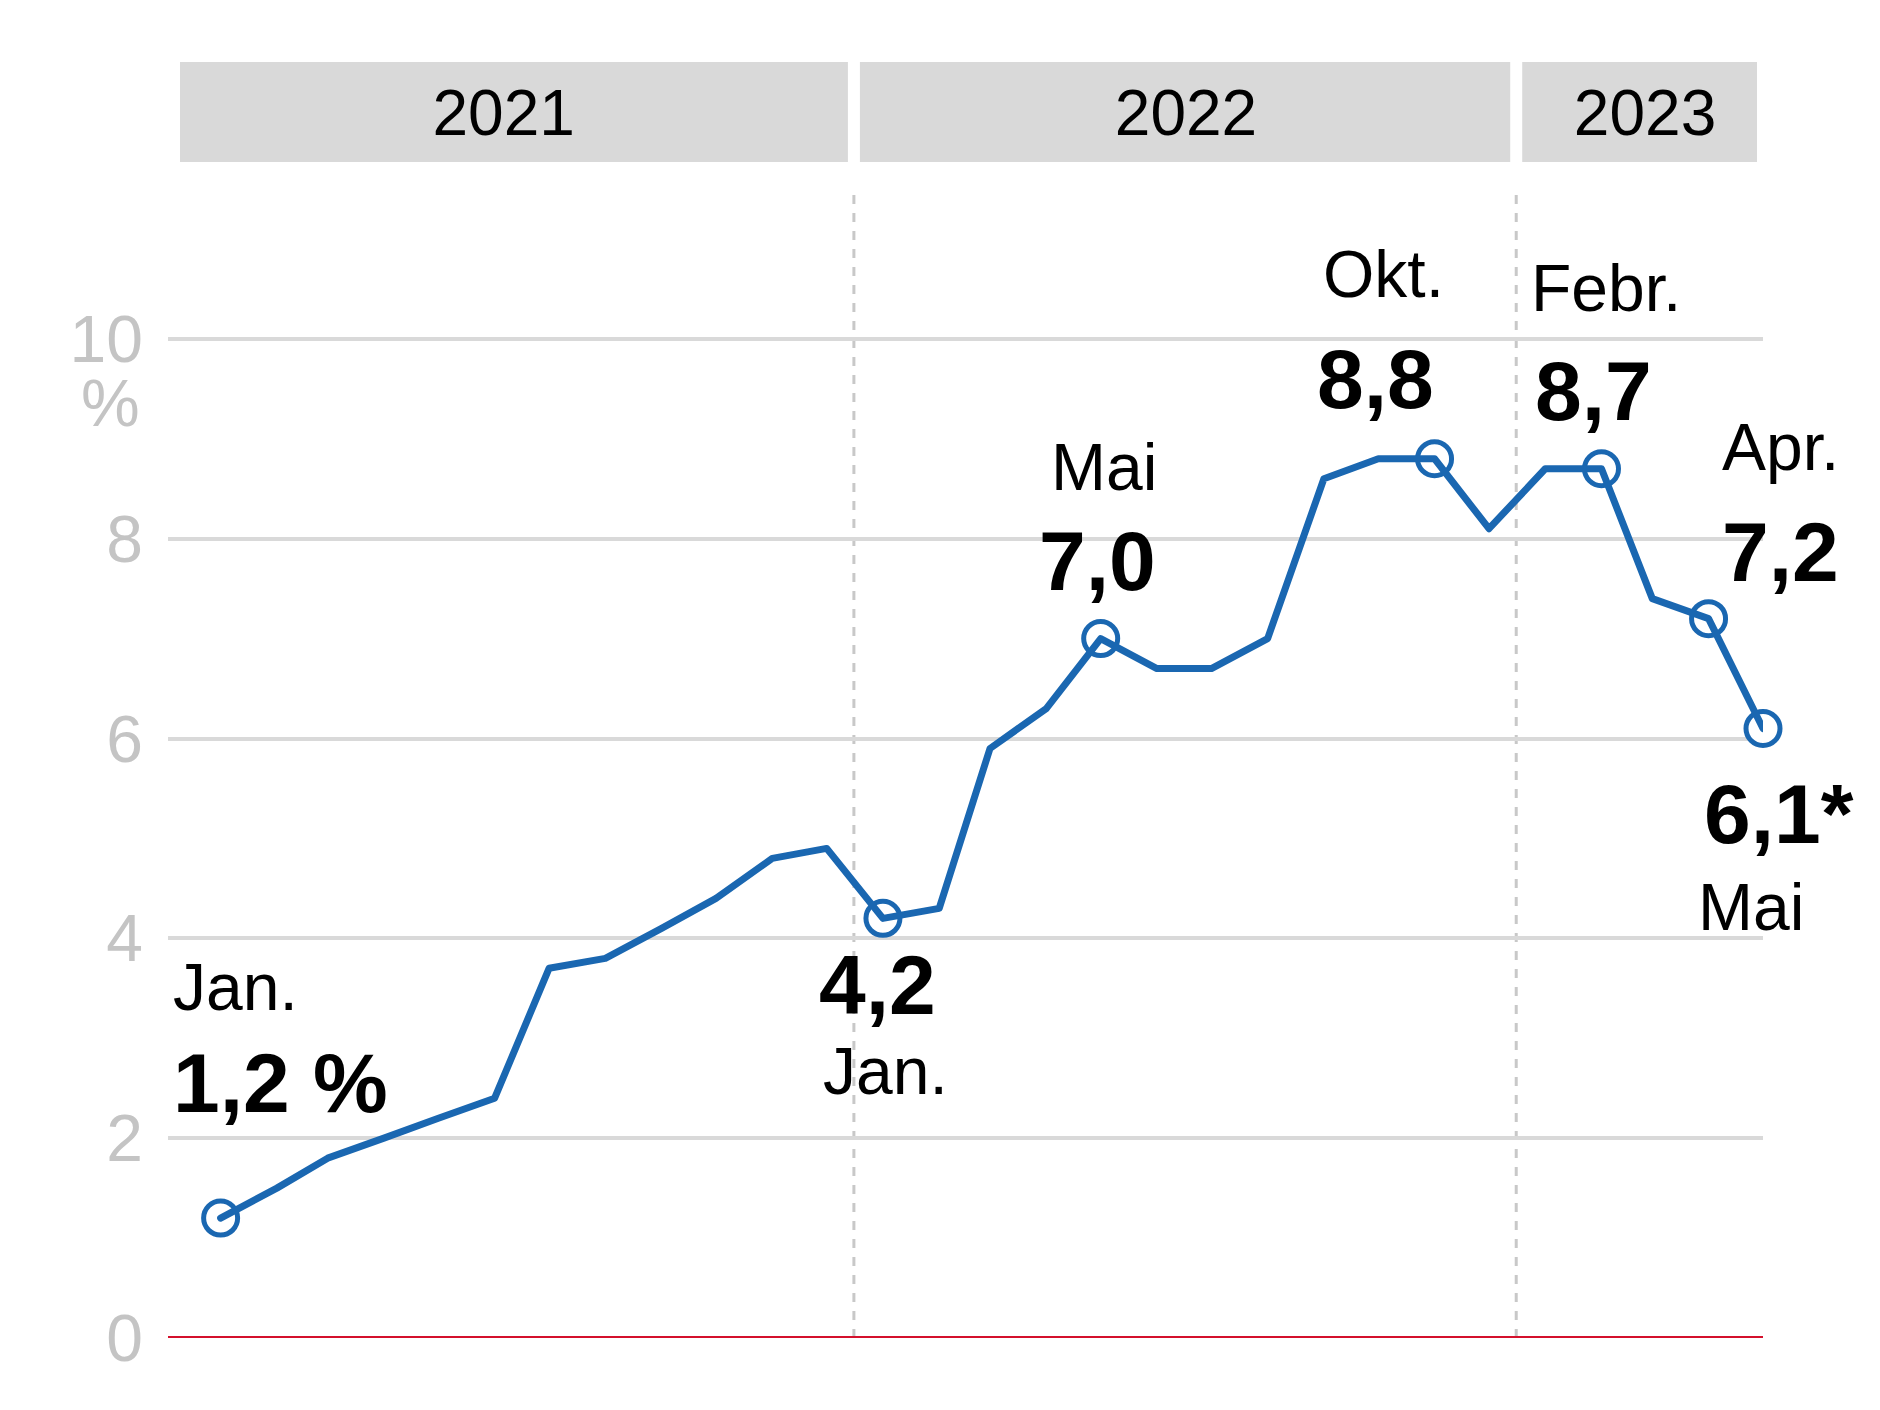  Describe the element at coordinates (1186, 113) in the screenshot. I see `x-tick-label: 2022` at that location.